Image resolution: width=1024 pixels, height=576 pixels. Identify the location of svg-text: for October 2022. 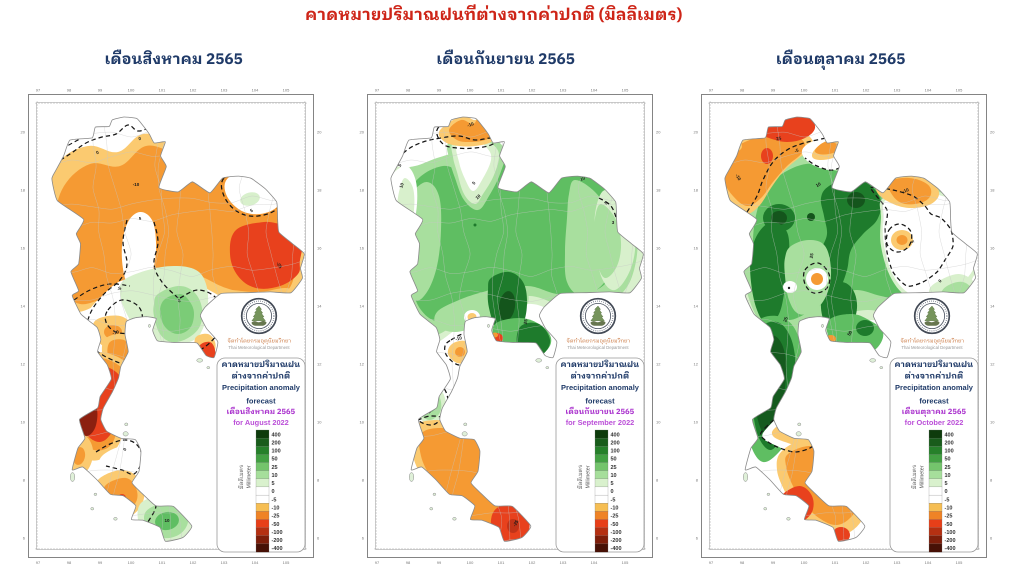
(934, 422).